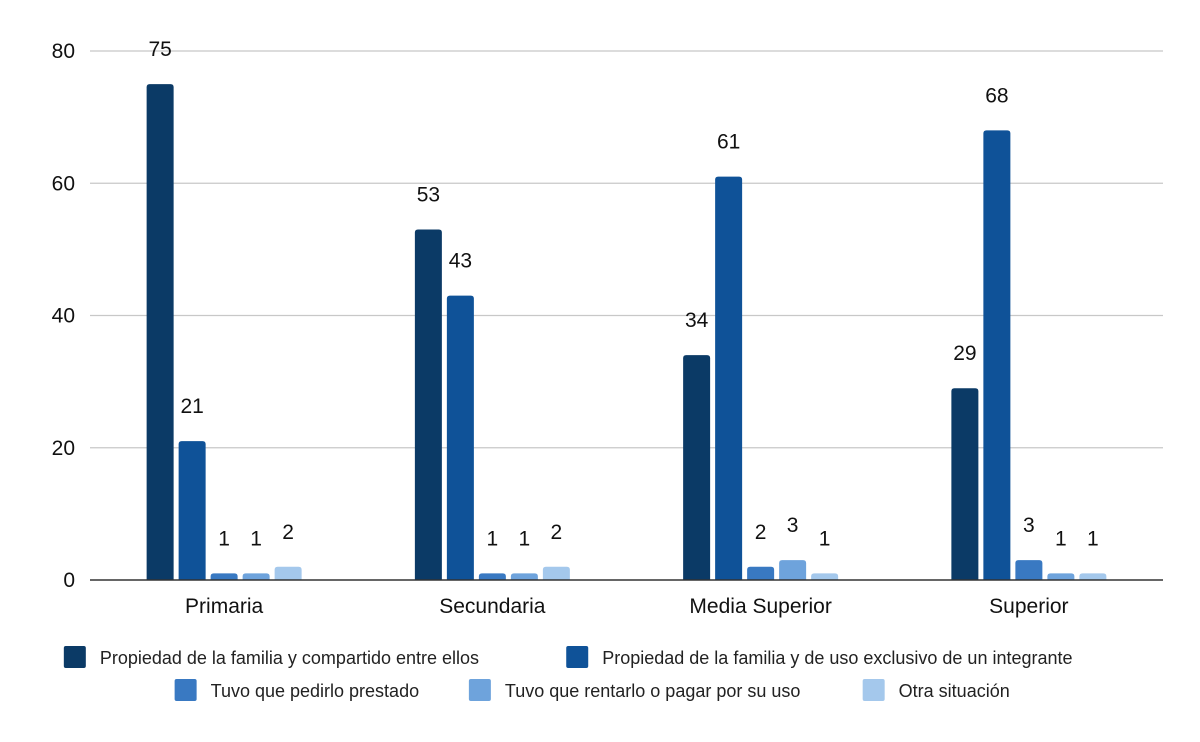 This screenshot has width=1200, height=742. What do you see at coordinates (728, 142) in the screenshot?
I see `data-label: 61` at bounding box center [728, 142].